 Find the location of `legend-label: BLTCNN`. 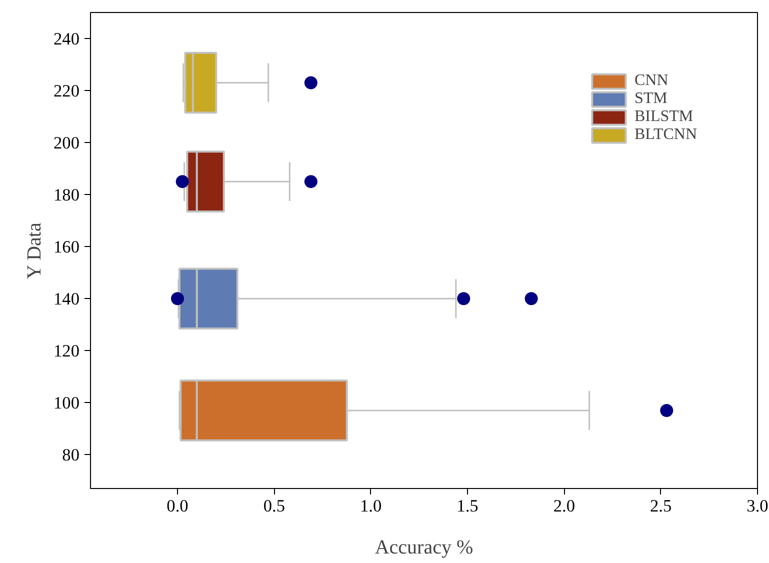

legend-label: BLTCNN is located at coordinates (665, 135).